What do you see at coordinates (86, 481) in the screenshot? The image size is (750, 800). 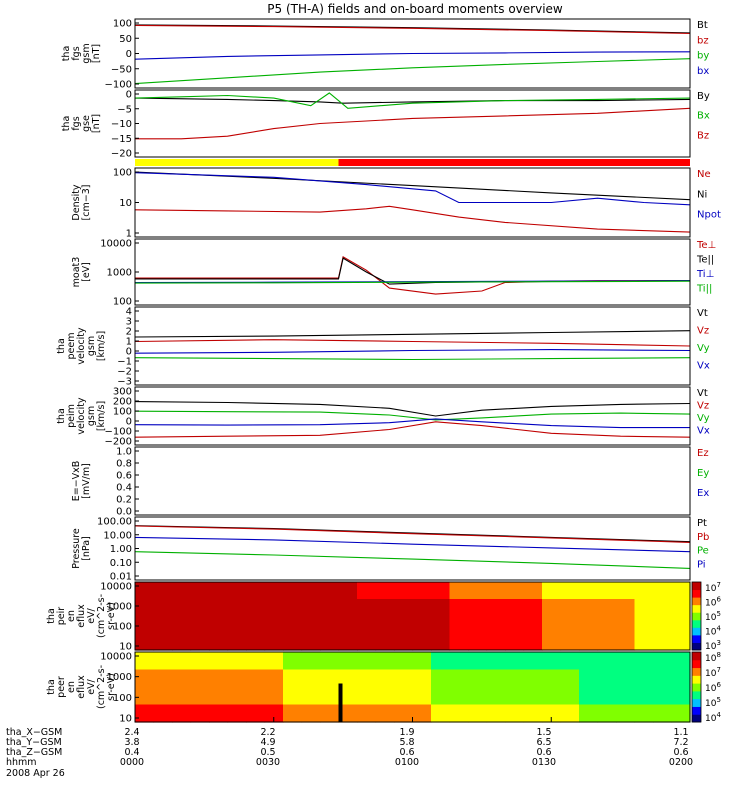 I see `y-axis-label: [mV/m]` at bounding box center [86, 481].